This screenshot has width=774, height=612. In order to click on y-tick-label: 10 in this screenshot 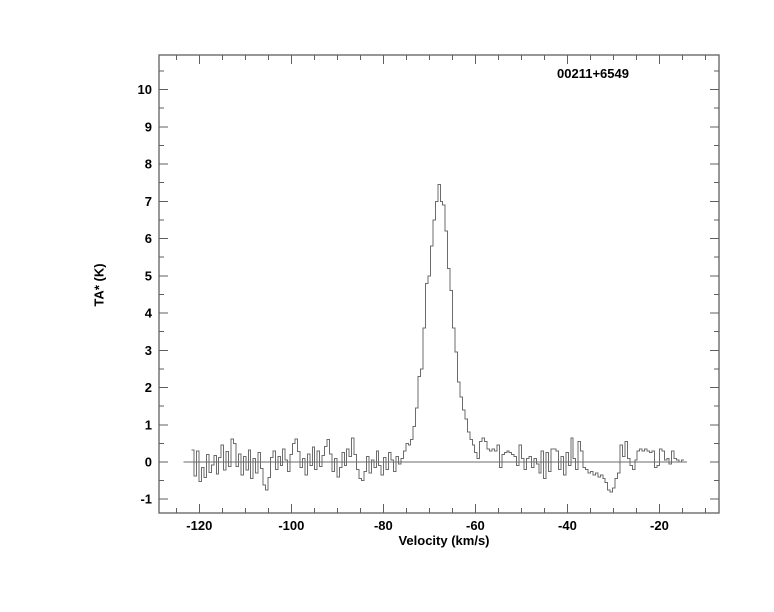, I will do `click(145, 89)`.